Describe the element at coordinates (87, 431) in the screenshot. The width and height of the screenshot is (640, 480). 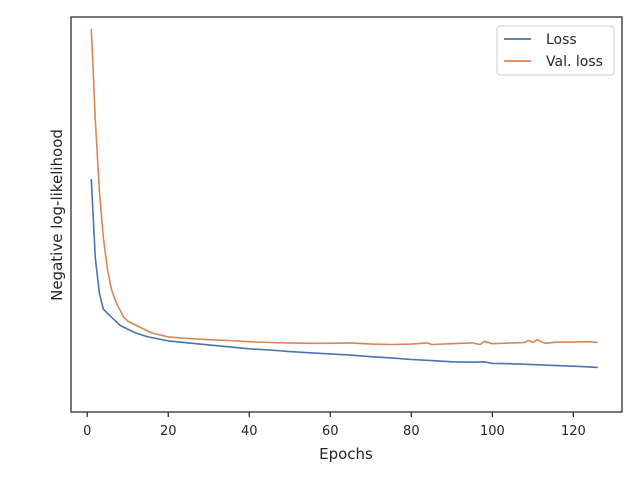
I see `x-tick-label: 0` at that location.